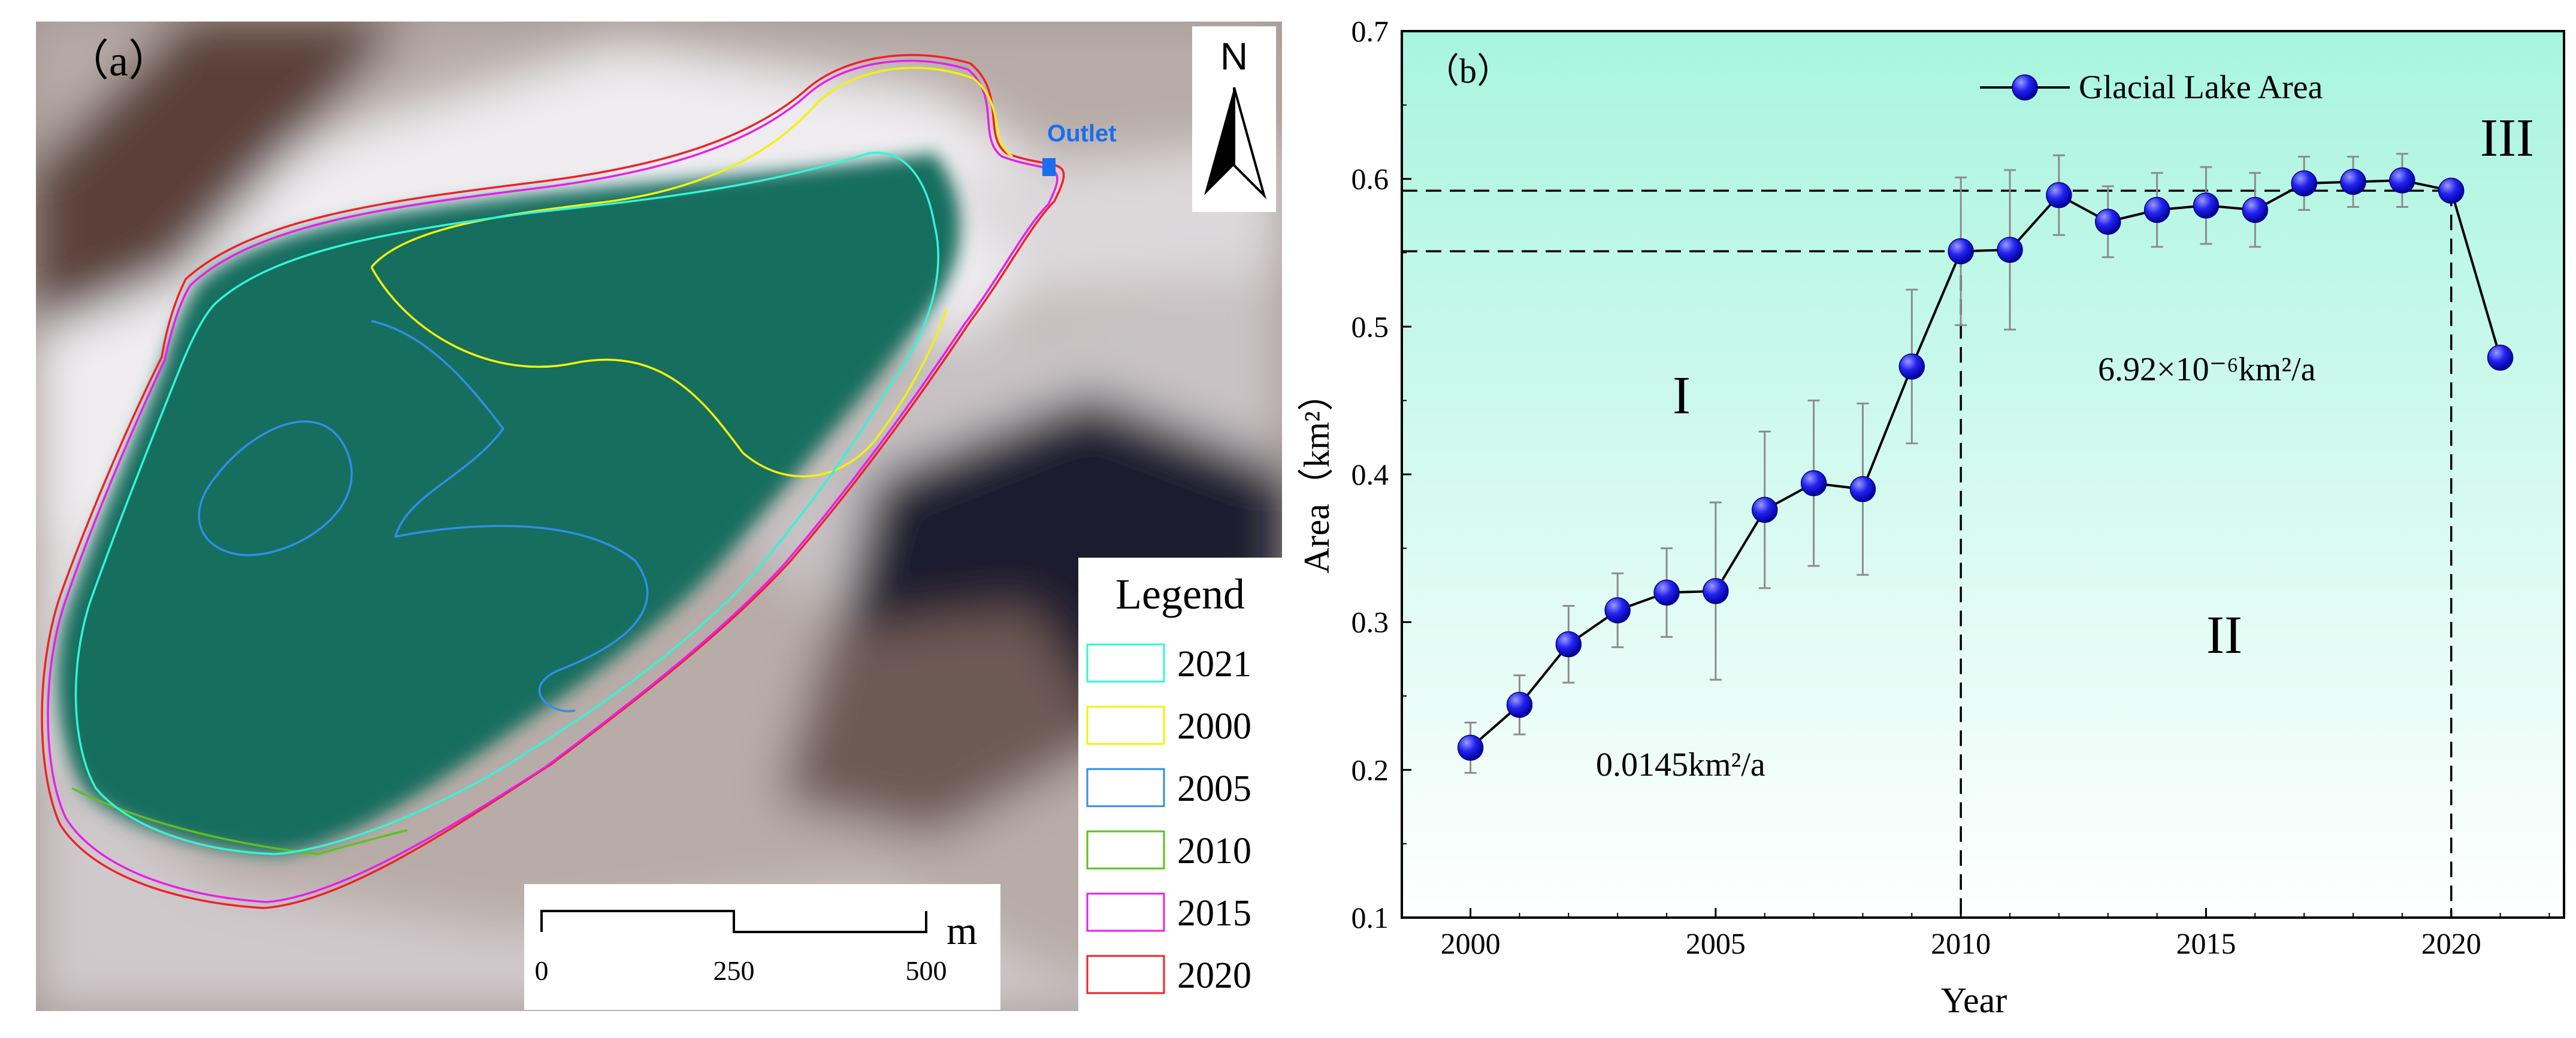  I want to click on panel-a-label: （a）, so click(118, 61).